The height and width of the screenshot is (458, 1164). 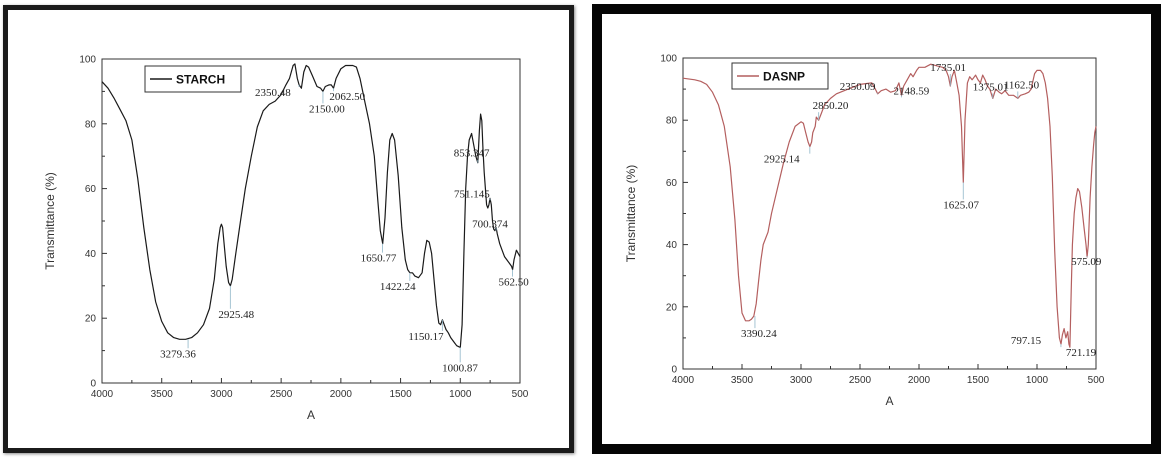 What do you see at coordinates (273, 93) in the screenshot?
I see `peak-label: 2350.48` at bounding box center [273, 93].